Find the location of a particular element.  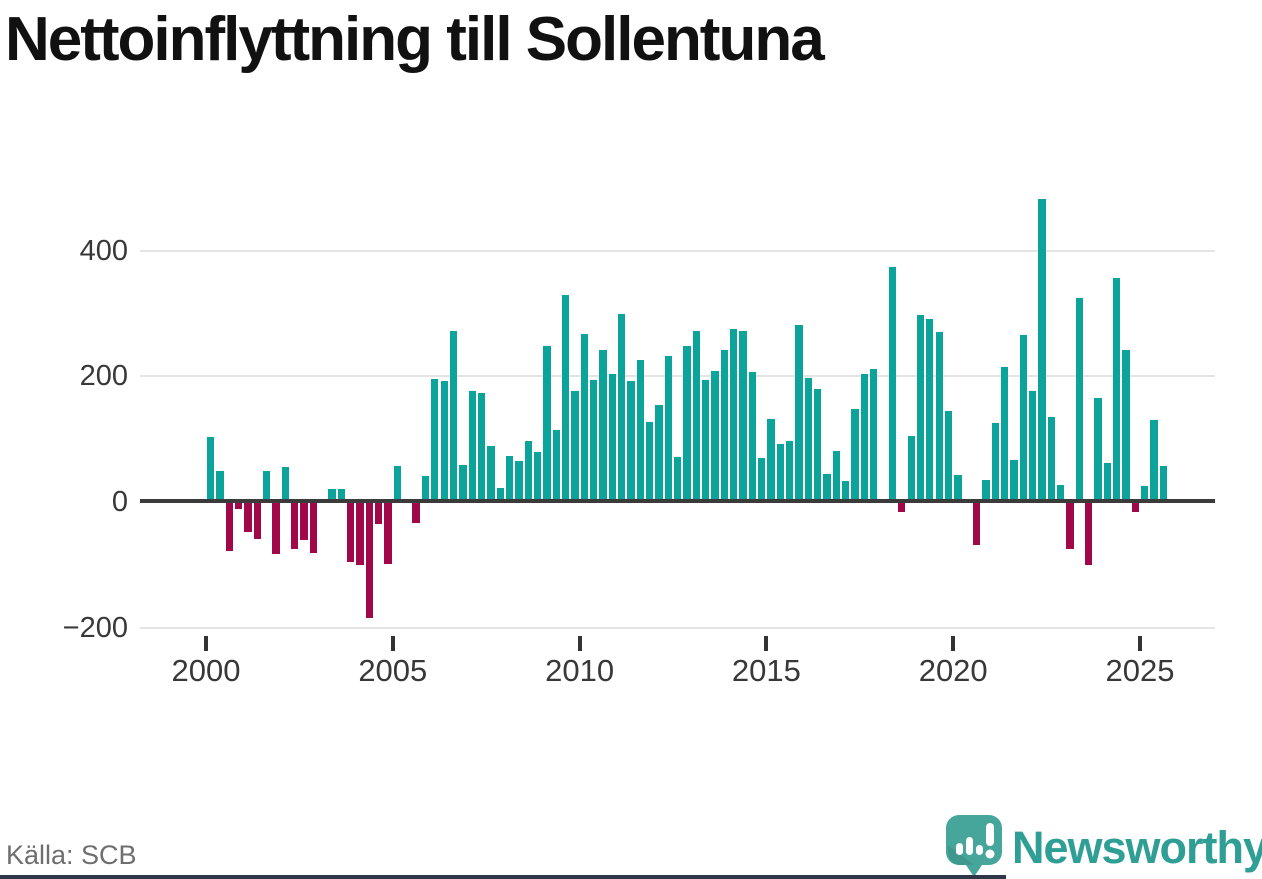

bar-2014-Q4 is located at coordinates (762, 480).